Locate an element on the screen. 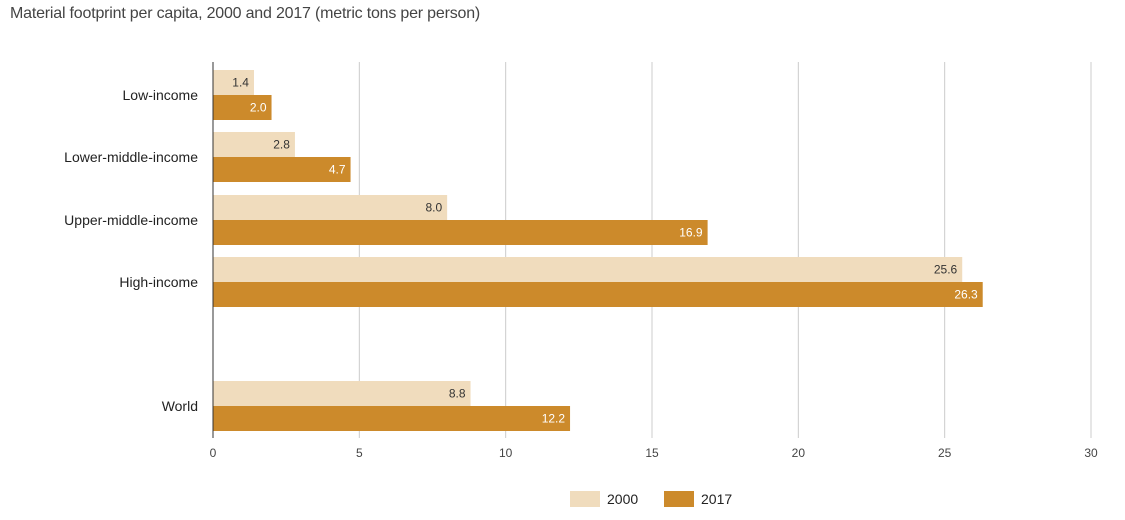 Image resolution: width=1125 pixels, height=520 pixels. legend-label: 2017 is located at coordinates (716, 499).